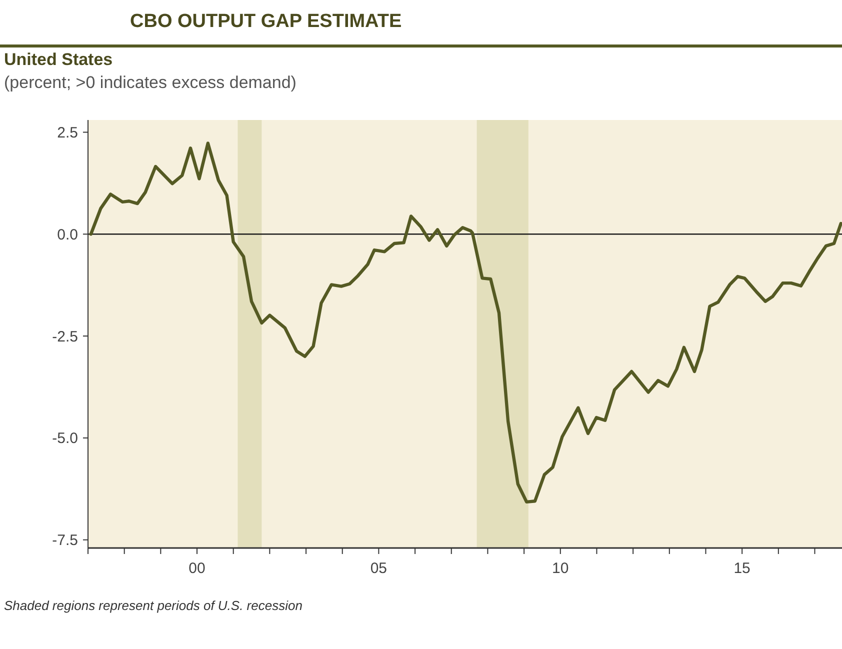 This screenshot has height=649, width=842. What do you see at coordinates (65, 337) in the screenshot?
I see `y-tick-label: -2.5` at bounding box center [65, 337].